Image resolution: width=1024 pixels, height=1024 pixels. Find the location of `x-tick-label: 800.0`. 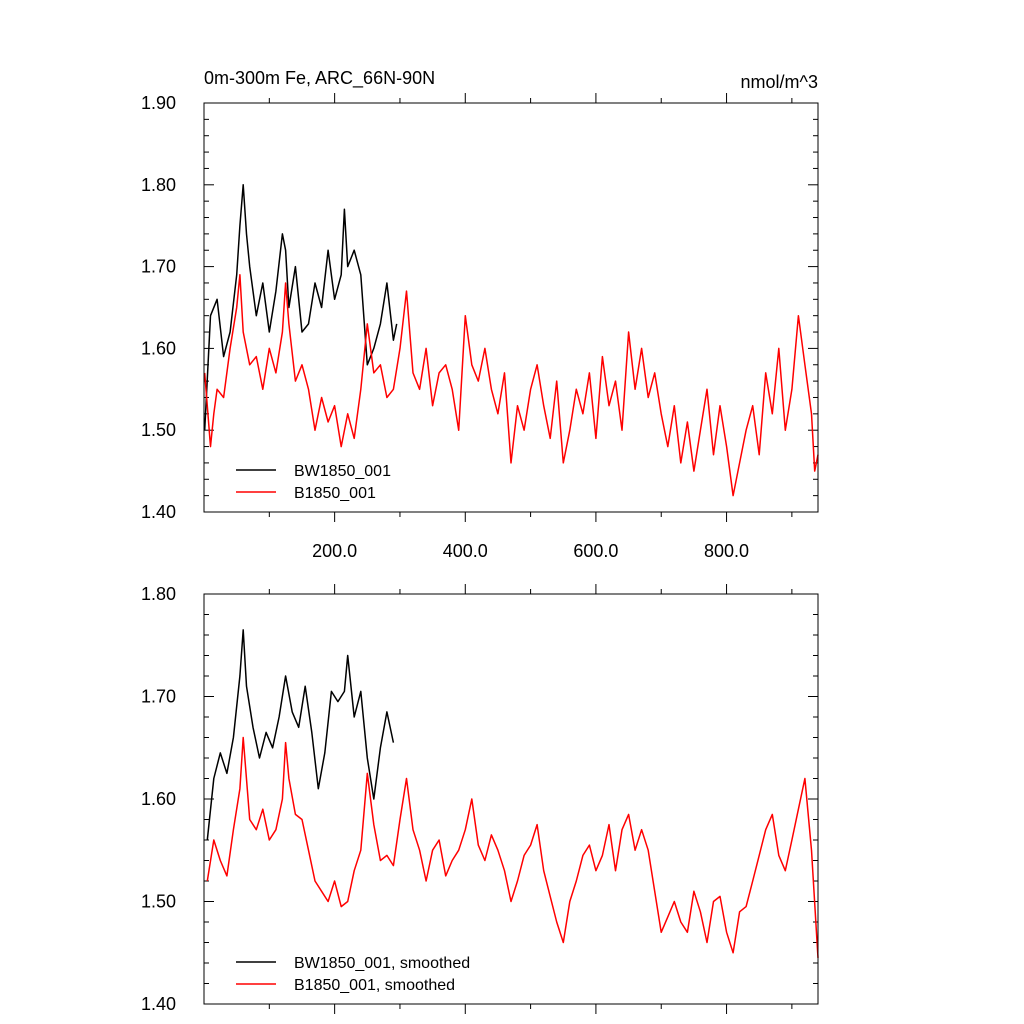

x-tick-label: 800.0 is located at coordinates (726, 551).